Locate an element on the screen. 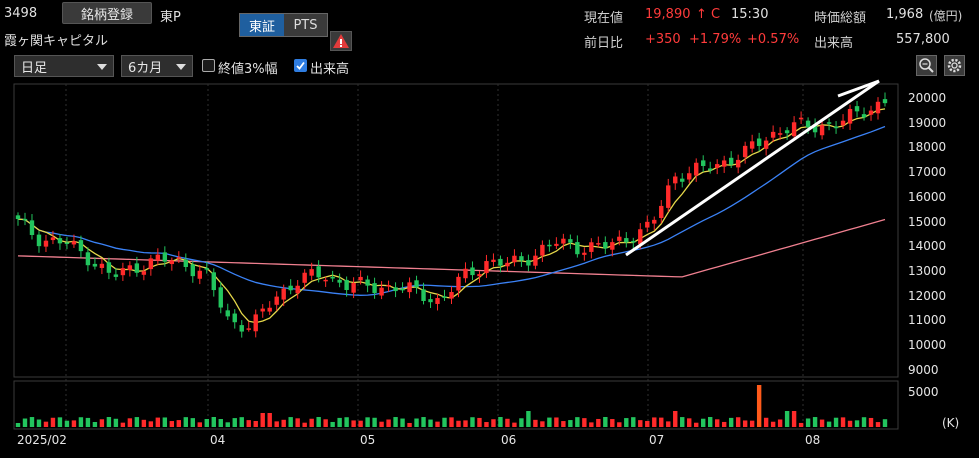 This screenshot has height=458, width=979. x-tick-aug: 08 is located at coordinates (813, 440).